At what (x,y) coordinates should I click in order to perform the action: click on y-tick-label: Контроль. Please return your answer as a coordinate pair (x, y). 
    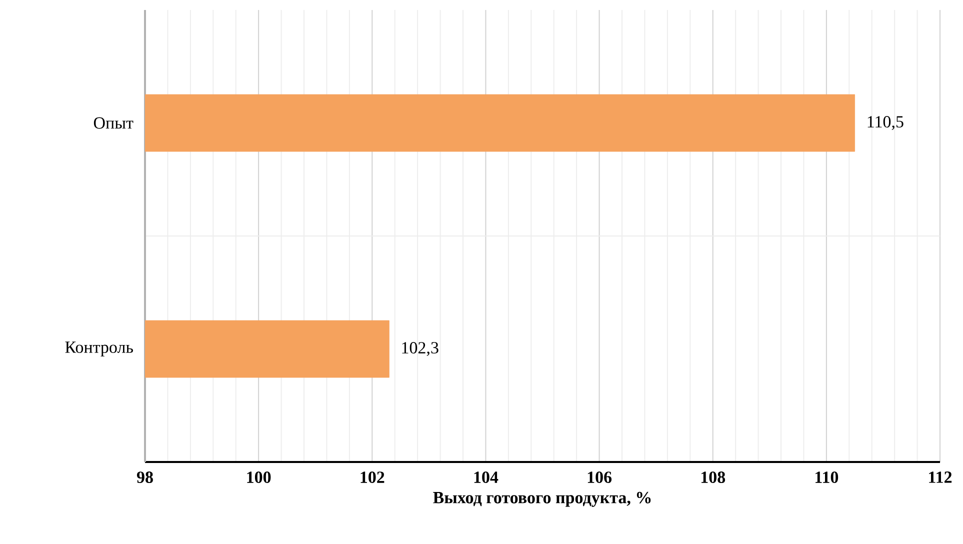
    Looking at the image, I should click on (99, 349).